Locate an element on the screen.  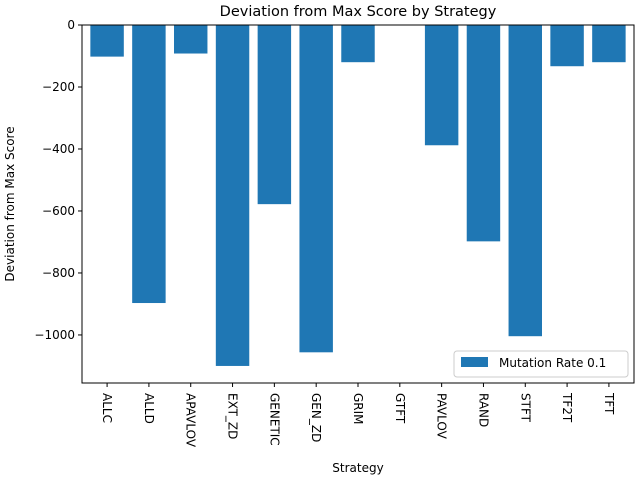
bar-allc is located at coordinates (107, 41).